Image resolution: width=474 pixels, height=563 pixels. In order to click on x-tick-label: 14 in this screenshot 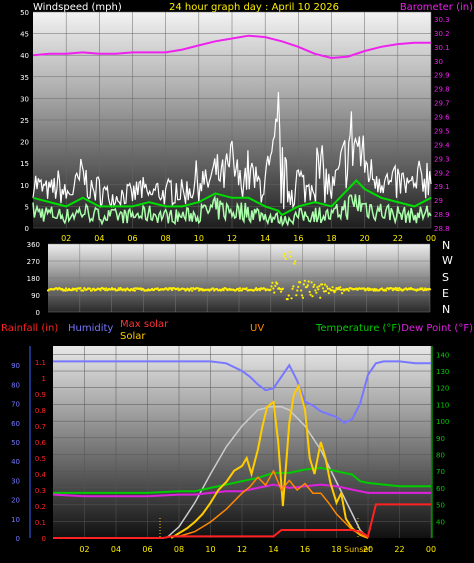, I will do `click(265, 238)`.